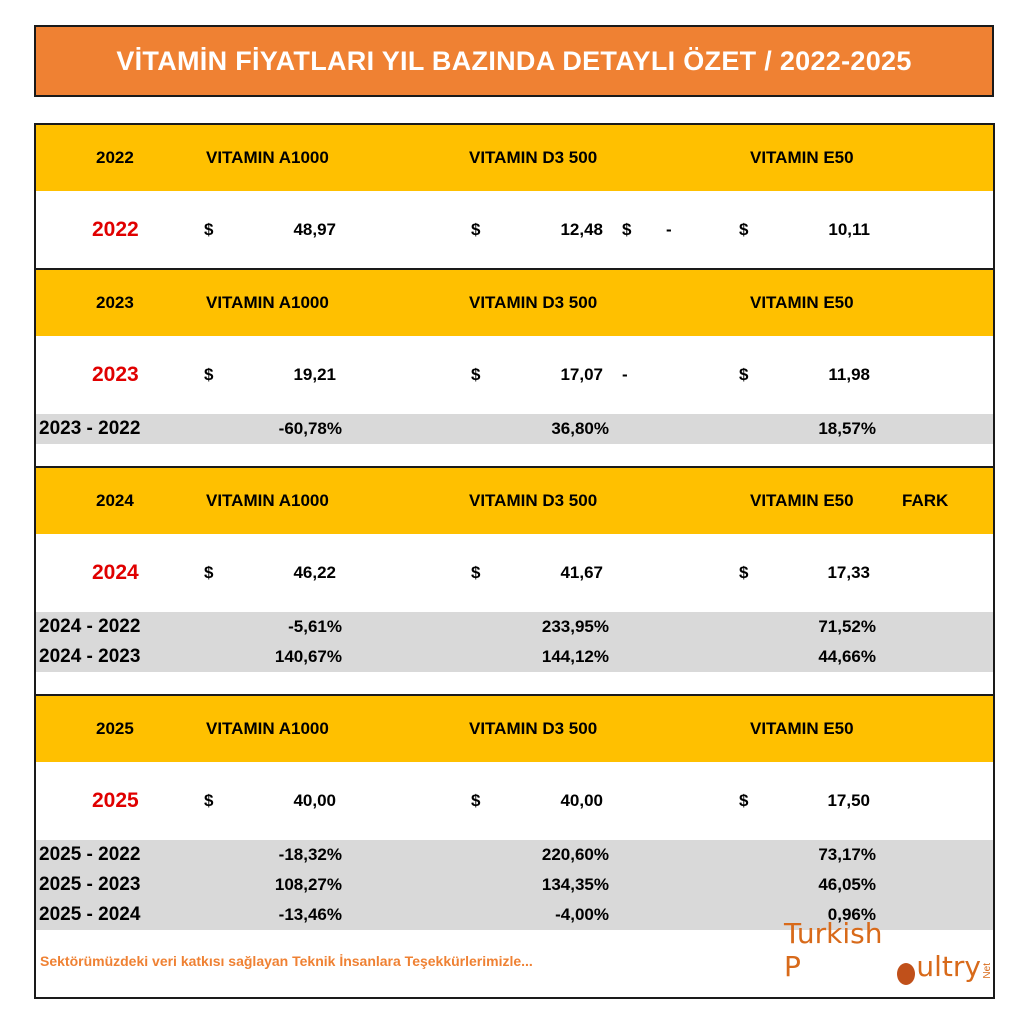  Describe the element at coordinates (581, 374) in the screenshot. I see `price-d: 17,07` at that location.